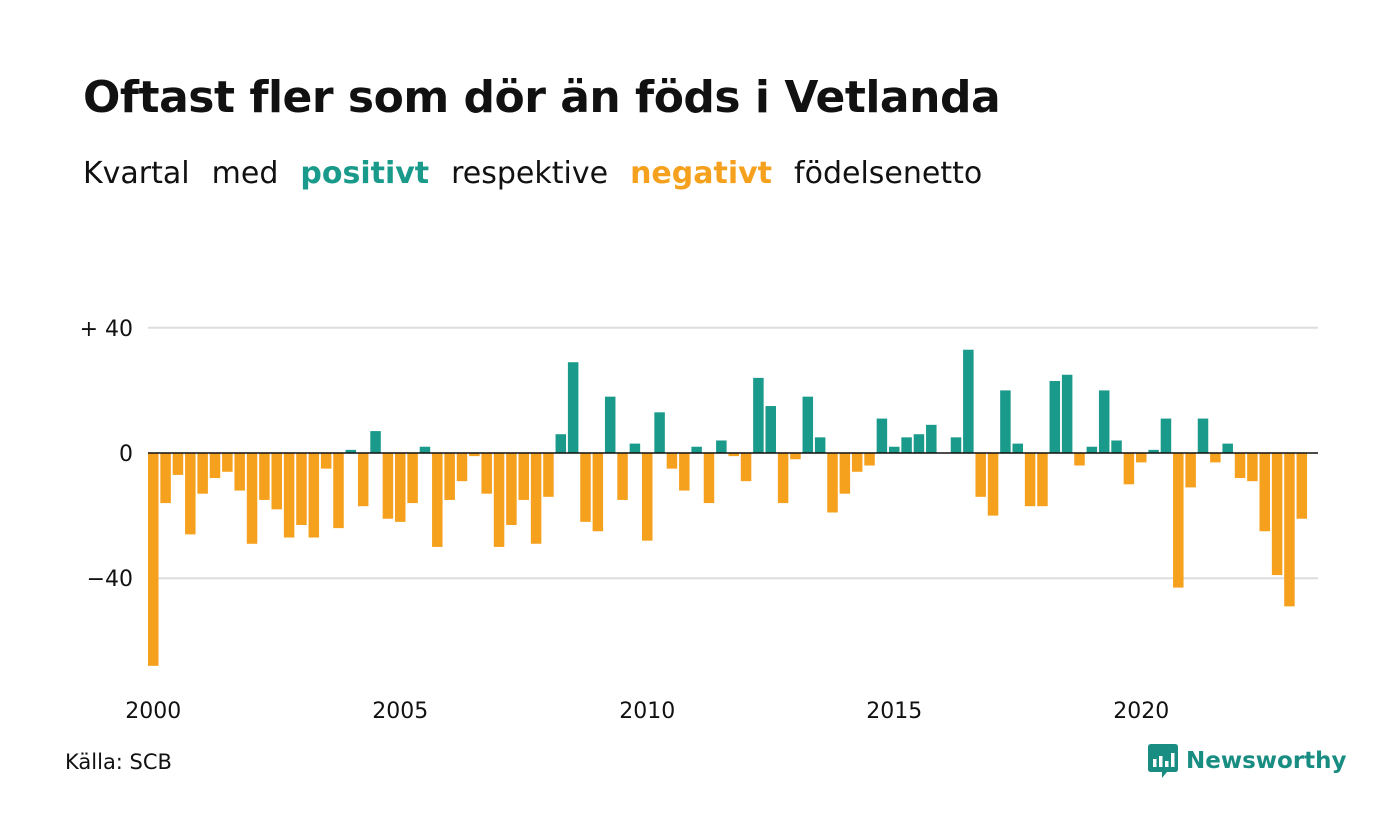 Image resolution: width=1400 pixels, height=840 pixels. I want to click on x-tick-label: 2000, so click(153, 711).